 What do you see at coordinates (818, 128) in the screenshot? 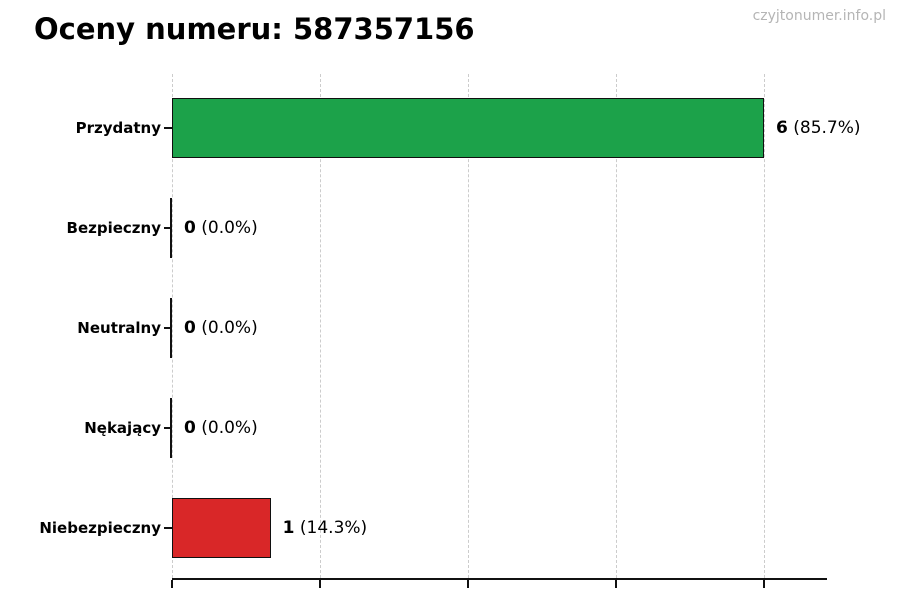
I see `value-label: 6 (85.7%)` at bounding box center [818, 128].